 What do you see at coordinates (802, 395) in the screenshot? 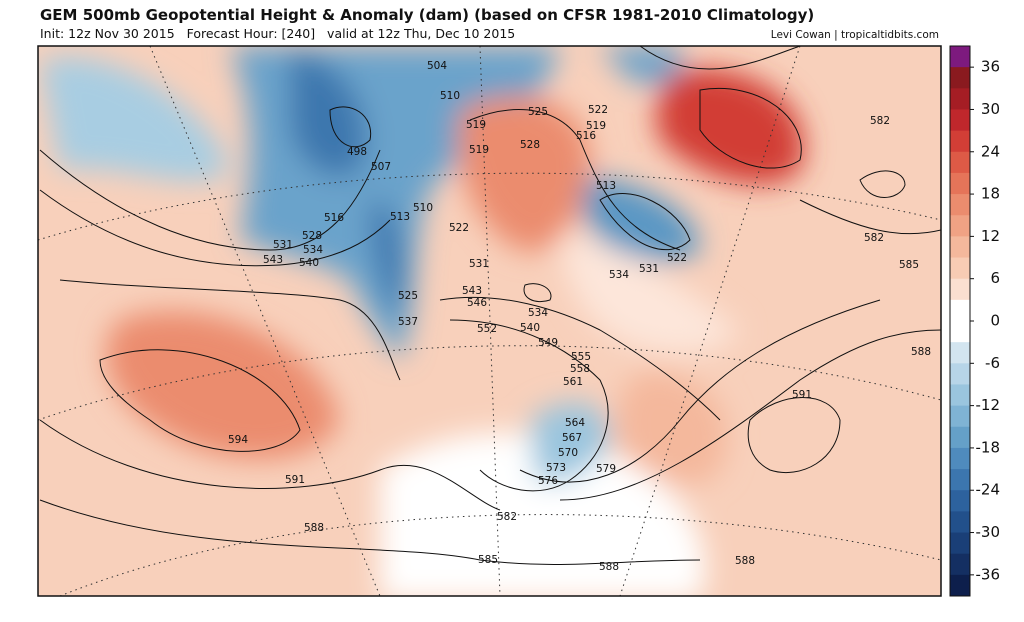
I see `contour-label: 591` at bounding box center [802, 395].